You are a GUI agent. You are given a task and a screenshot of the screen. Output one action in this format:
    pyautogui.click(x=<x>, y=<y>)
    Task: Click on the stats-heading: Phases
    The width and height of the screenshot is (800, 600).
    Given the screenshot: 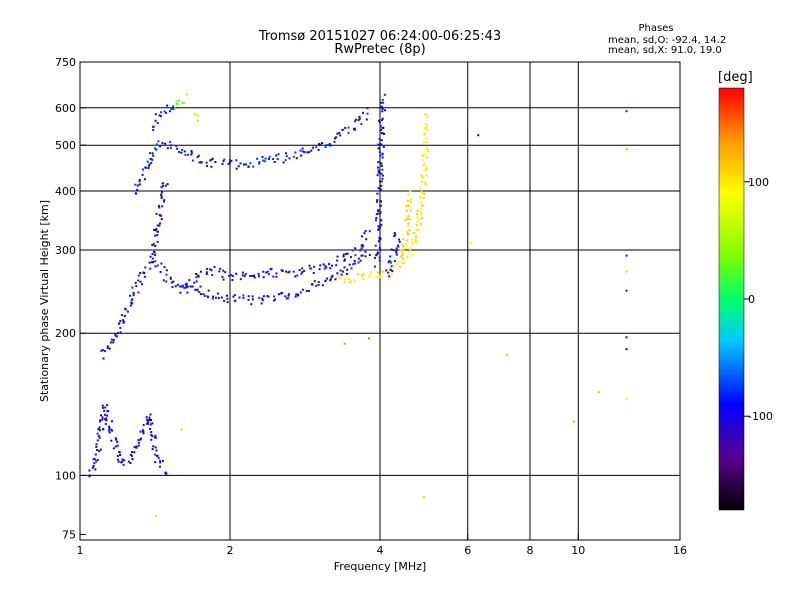 What is the action you would take?
    pyautogui.click(x=655, y=28)
    